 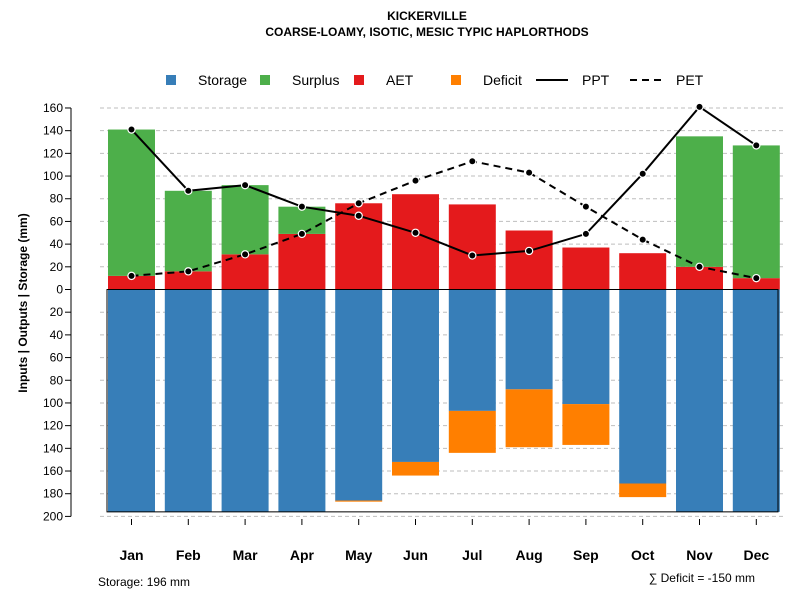 What do you see at coordinates (586, 555) in the screenshot?
I see `x-tick-label-sep: Sep` at bounding box center [586, 555].